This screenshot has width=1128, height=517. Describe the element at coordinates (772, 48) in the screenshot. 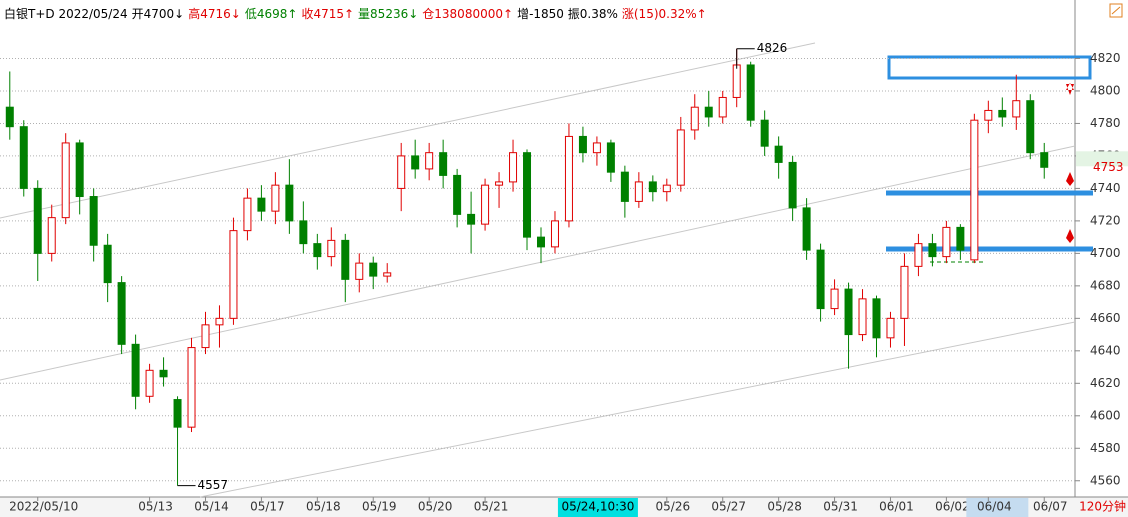

I see `max-label: 4826` at that location.